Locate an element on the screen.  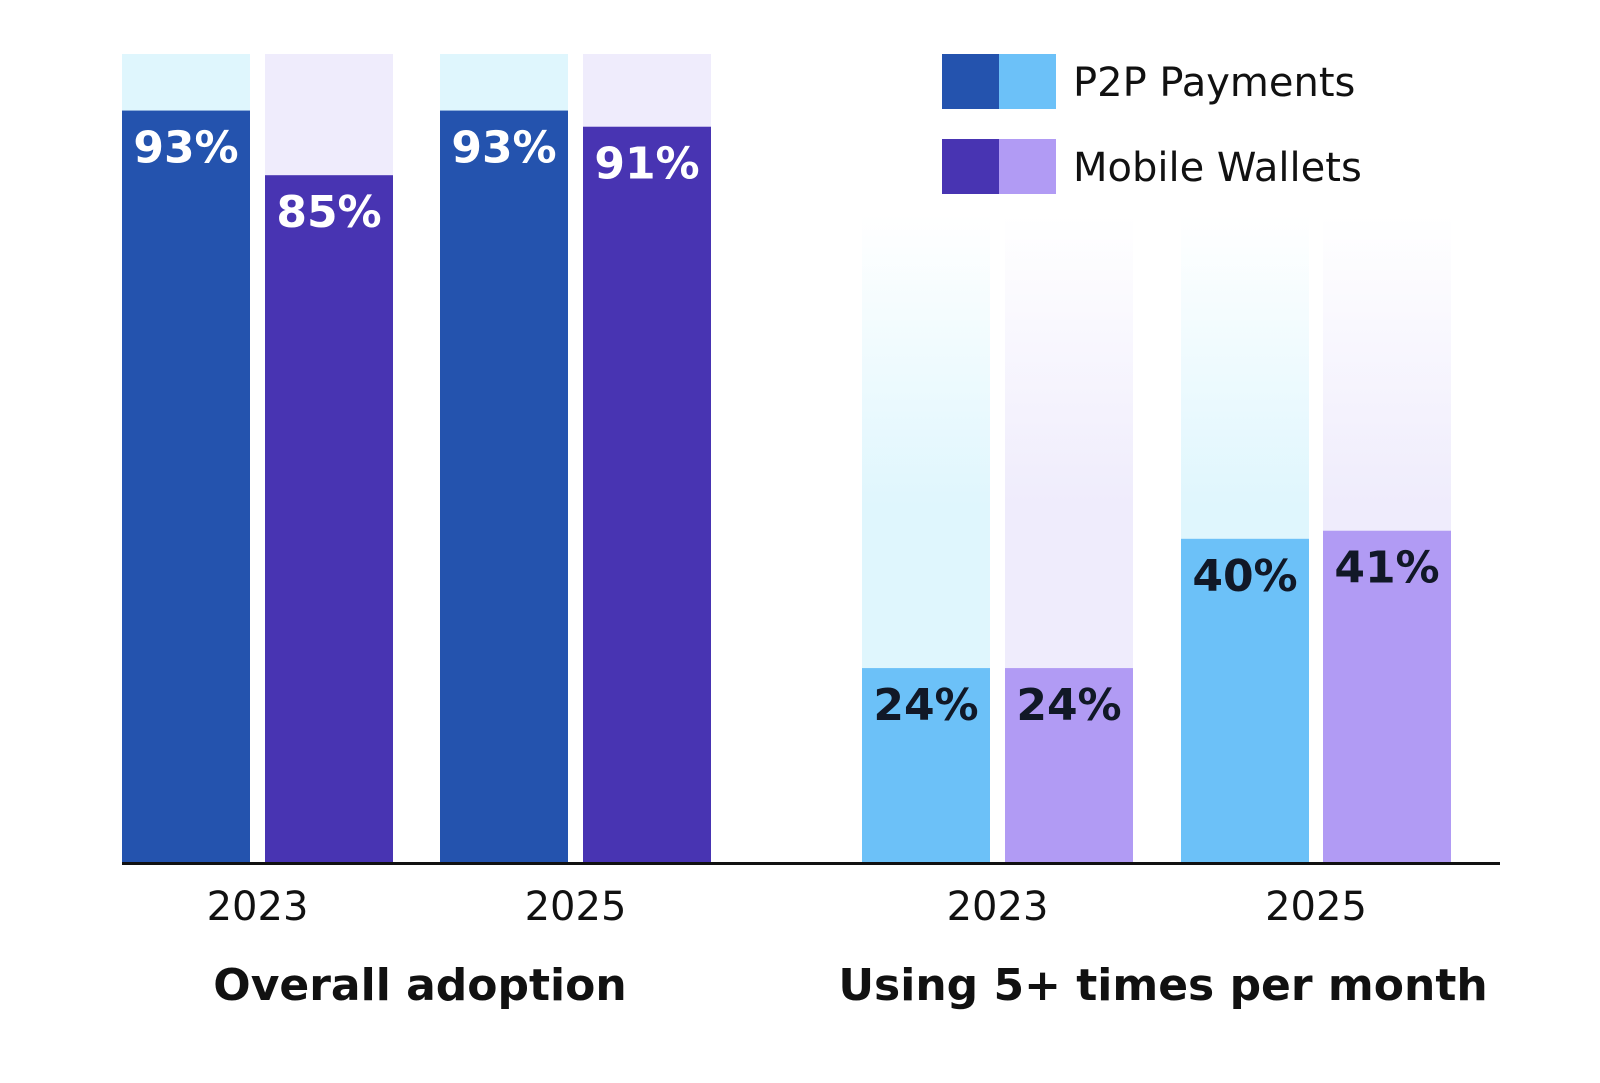
bar-label-wallet-2025-panel2: 41% is located at coordinates (1386, 568).